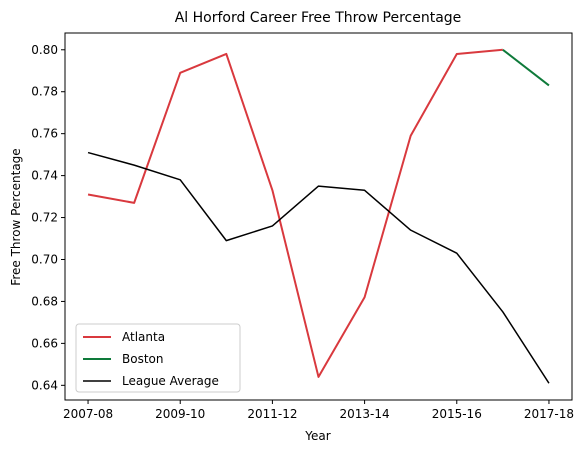 The height and width of the screenshot is (457, 582). Describe the element at coordinates (44, 92) in the screenshot. I see `y-tick-label: 0.78` at that location.